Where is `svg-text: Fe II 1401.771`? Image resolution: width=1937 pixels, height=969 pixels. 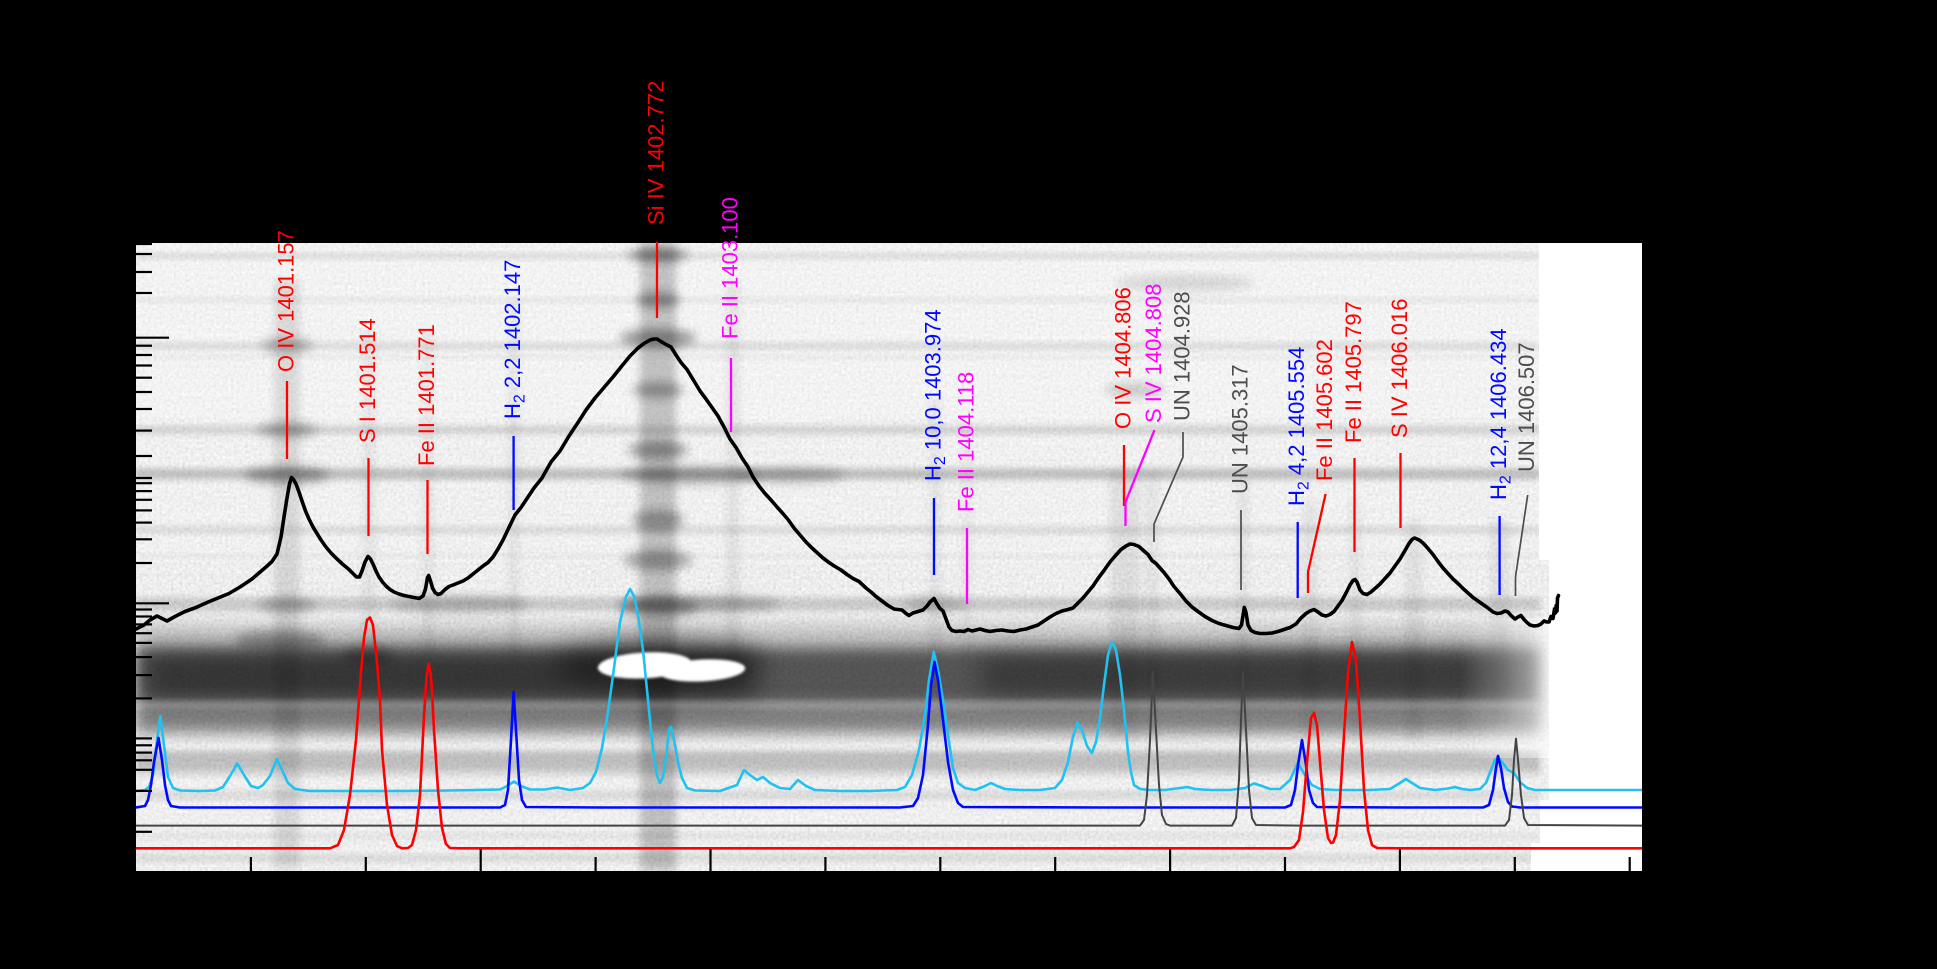
svg-text: Fe II 1401.771 is located at coordinates (426, 395).